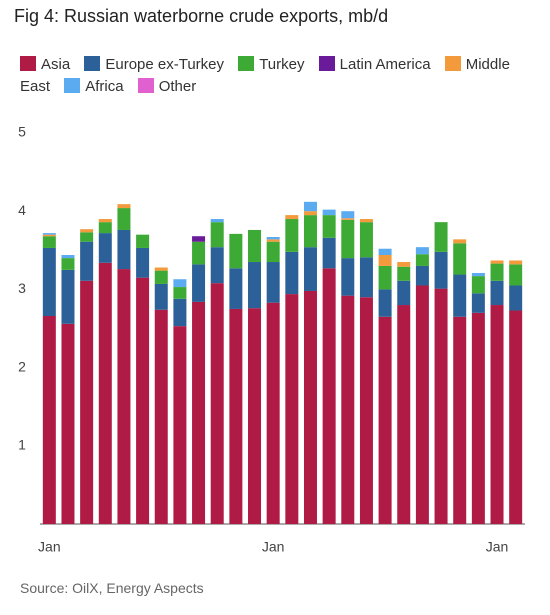  Describe the element at coordinates (56, 64) in the screenshot. I see `legend-label: Asia` at that location.